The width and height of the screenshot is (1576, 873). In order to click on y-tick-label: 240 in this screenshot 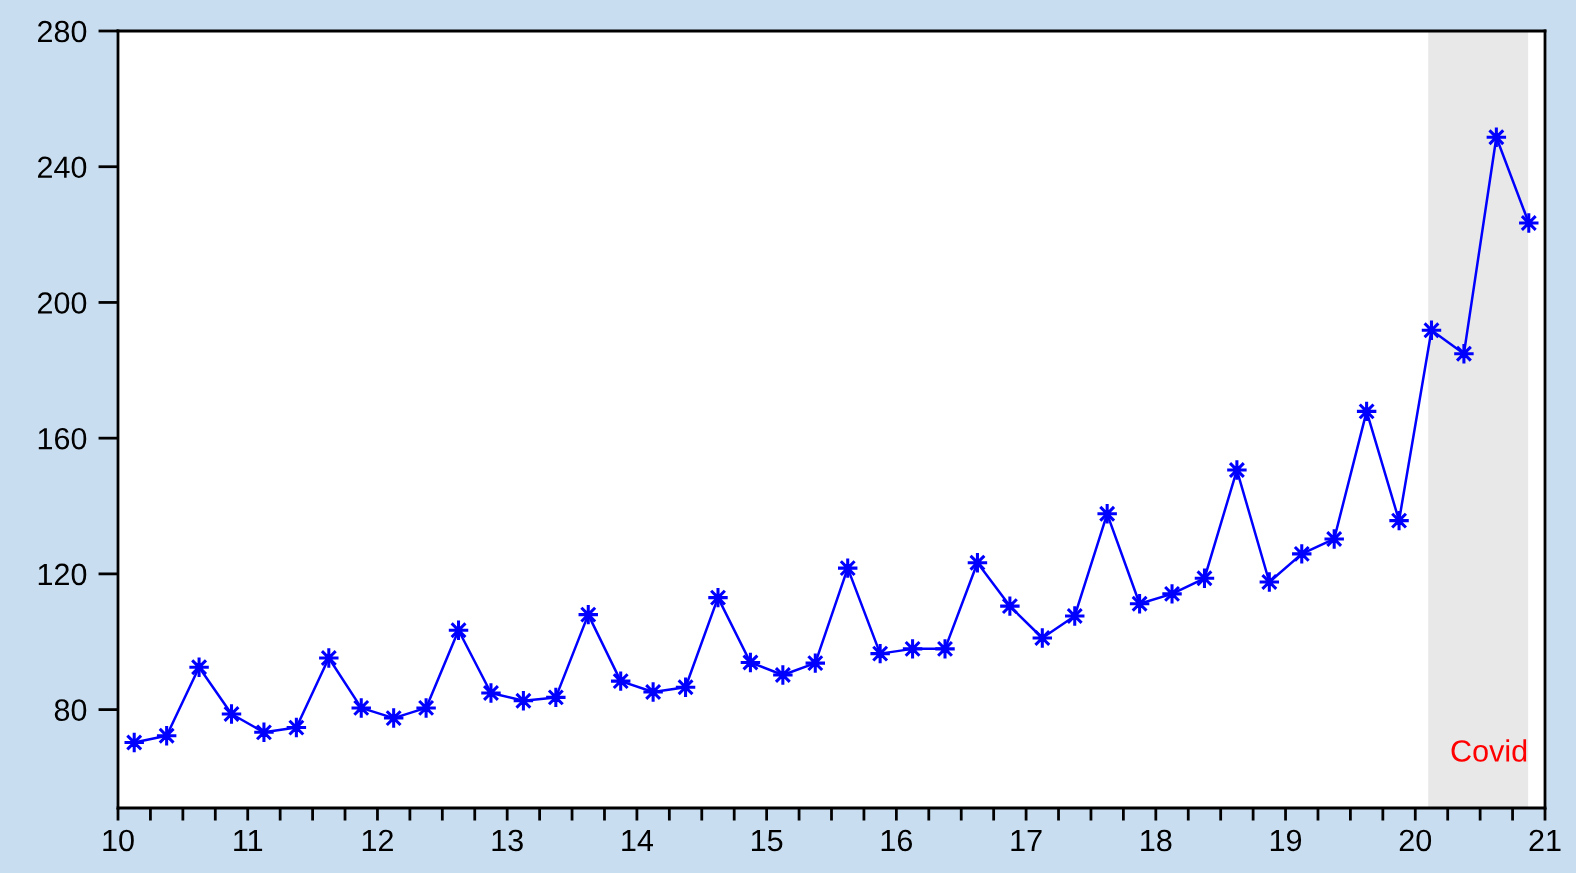, I will do `click(62, 167)`.